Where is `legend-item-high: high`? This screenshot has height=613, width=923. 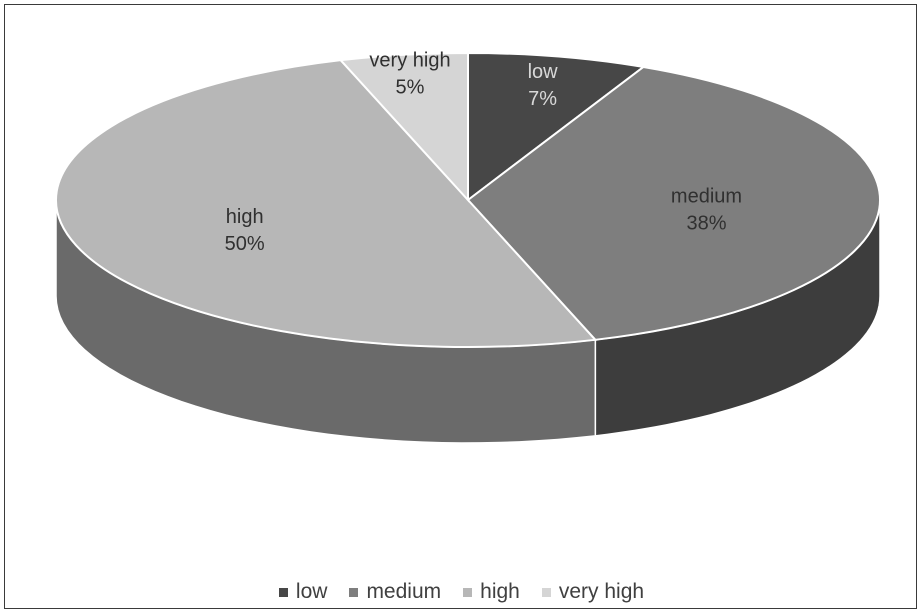 legend-item-high: high is located at coordinates (491, 592).